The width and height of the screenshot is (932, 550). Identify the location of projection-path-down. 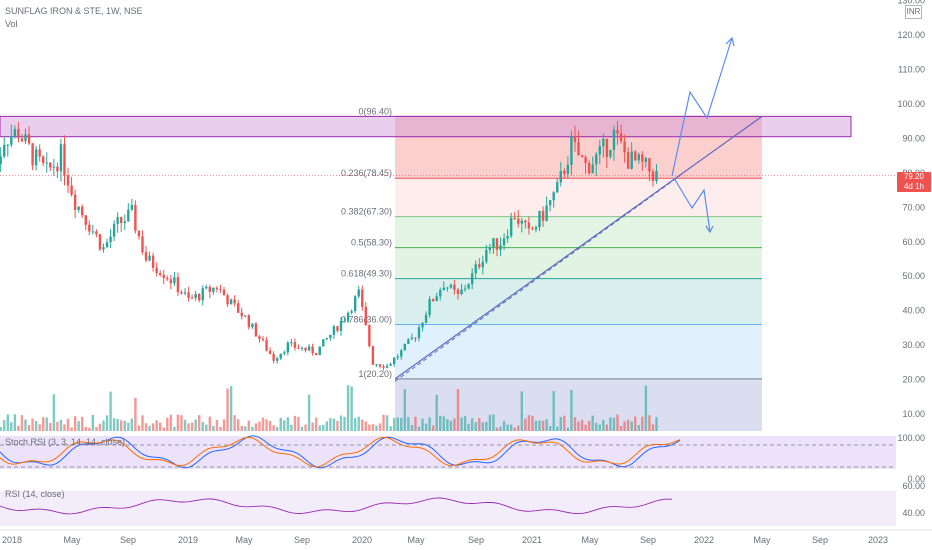
(692, 205).